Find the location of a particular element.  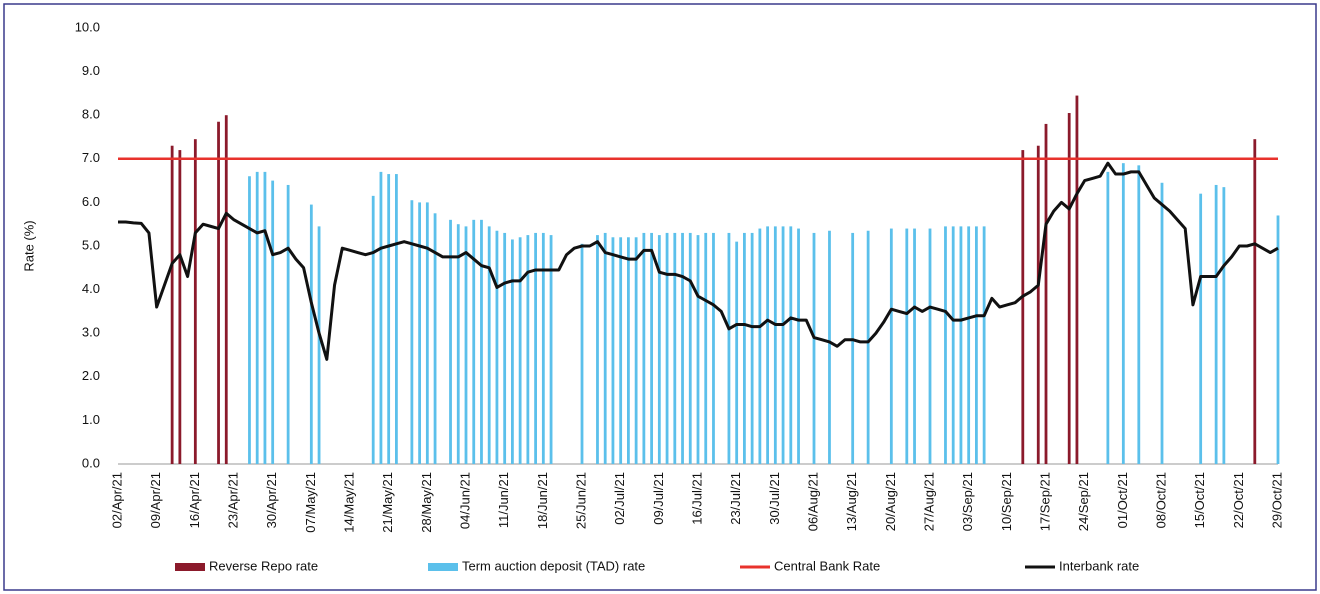

x-tick-label: 16/Apr/21 is located at coordinates (194, 500).